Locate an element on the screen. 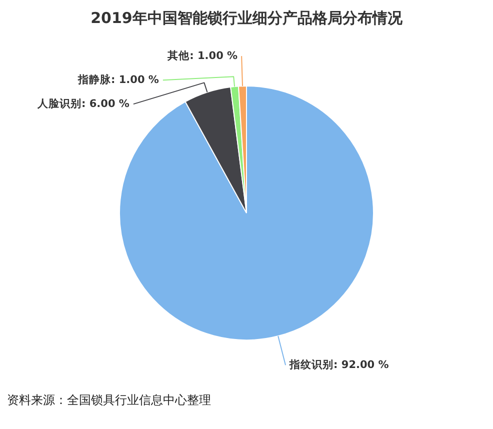  slice-label: 指纹识别: 92.00 % is located at coordinates (339, 365).